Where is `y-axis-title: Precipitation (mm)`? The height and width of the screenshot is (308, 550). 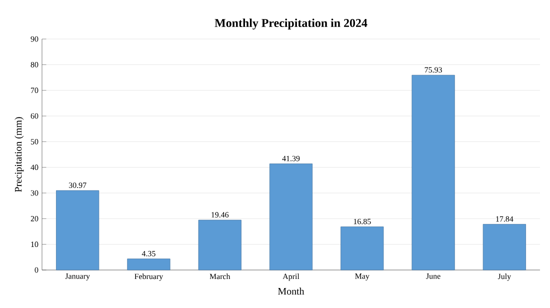
y-axis-title: Precipitation (mm) is located at coordinates (19, 154).